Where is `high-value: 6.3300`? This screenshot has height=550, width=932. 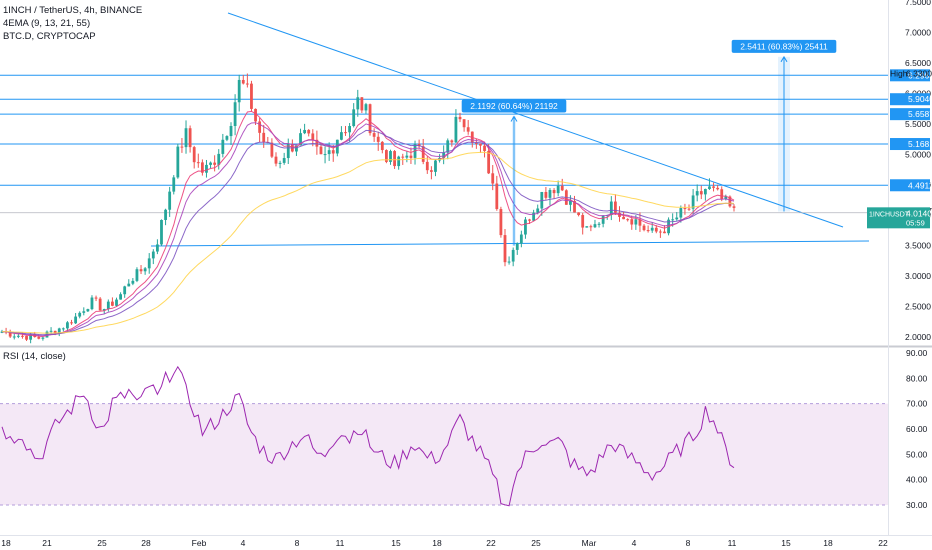
high-value: 6.3300 is located at coordinates (919, 73).